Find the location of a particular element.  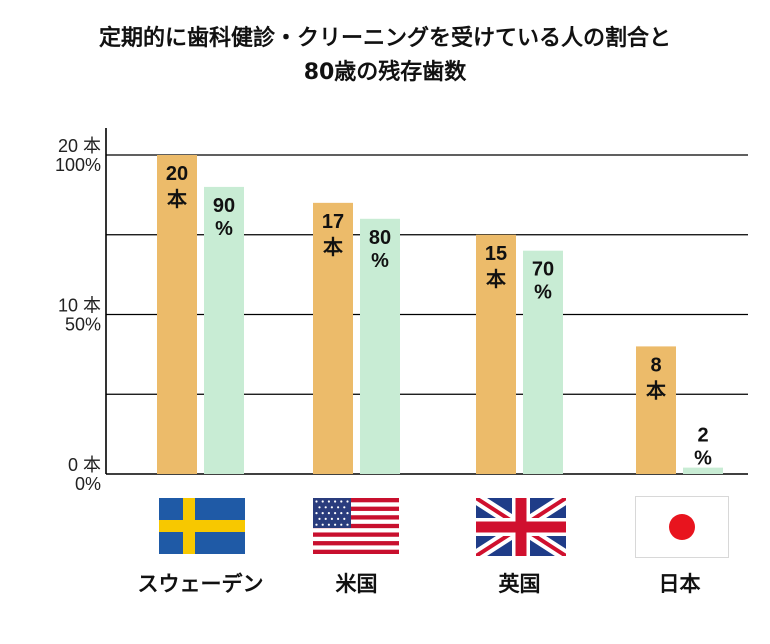

chart-title-line1: 定期的に歯科健診・クリーニングを受けている人の割合と is located at coordinates (384, 38).